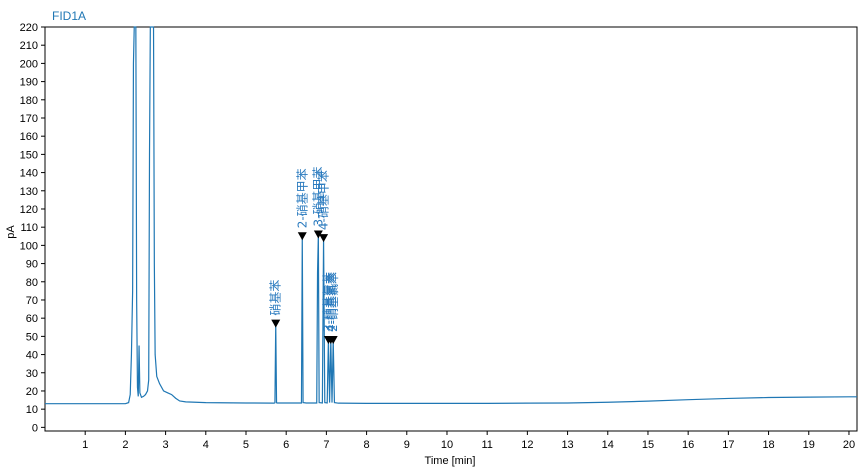 The width and height of the screenshot is (866, 468). What do you see at coordinates (32, 283) in the screenshot?
I see `y-tick-label: 80` at bounding box center [32, 283].